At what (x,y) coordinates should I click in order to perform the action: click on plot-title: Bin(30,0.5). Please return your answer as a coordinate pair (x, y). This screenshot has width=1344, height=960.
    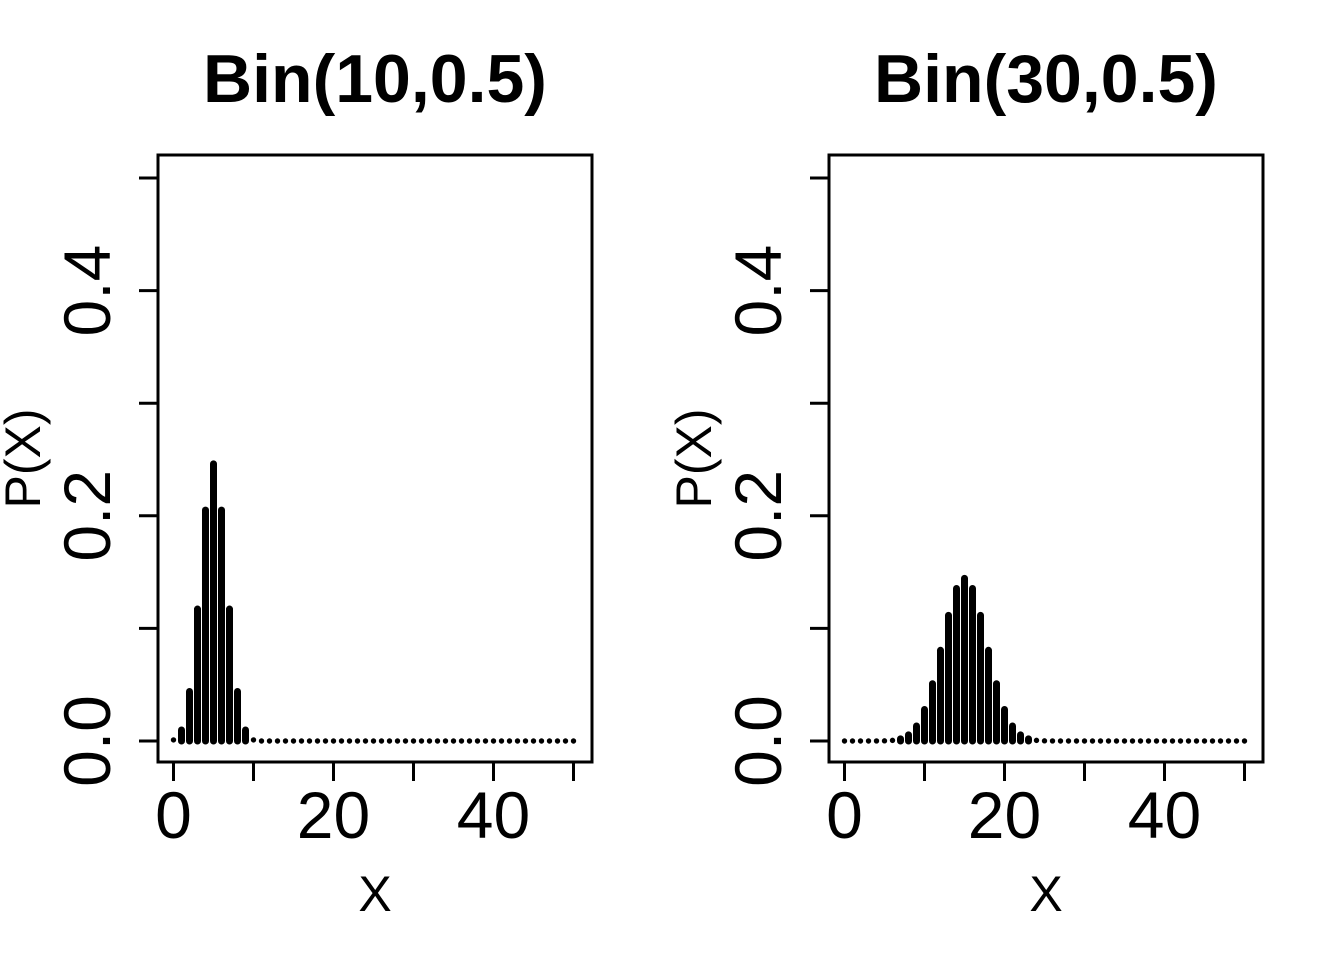
    Looking at the image, I should click on (1046, 79).